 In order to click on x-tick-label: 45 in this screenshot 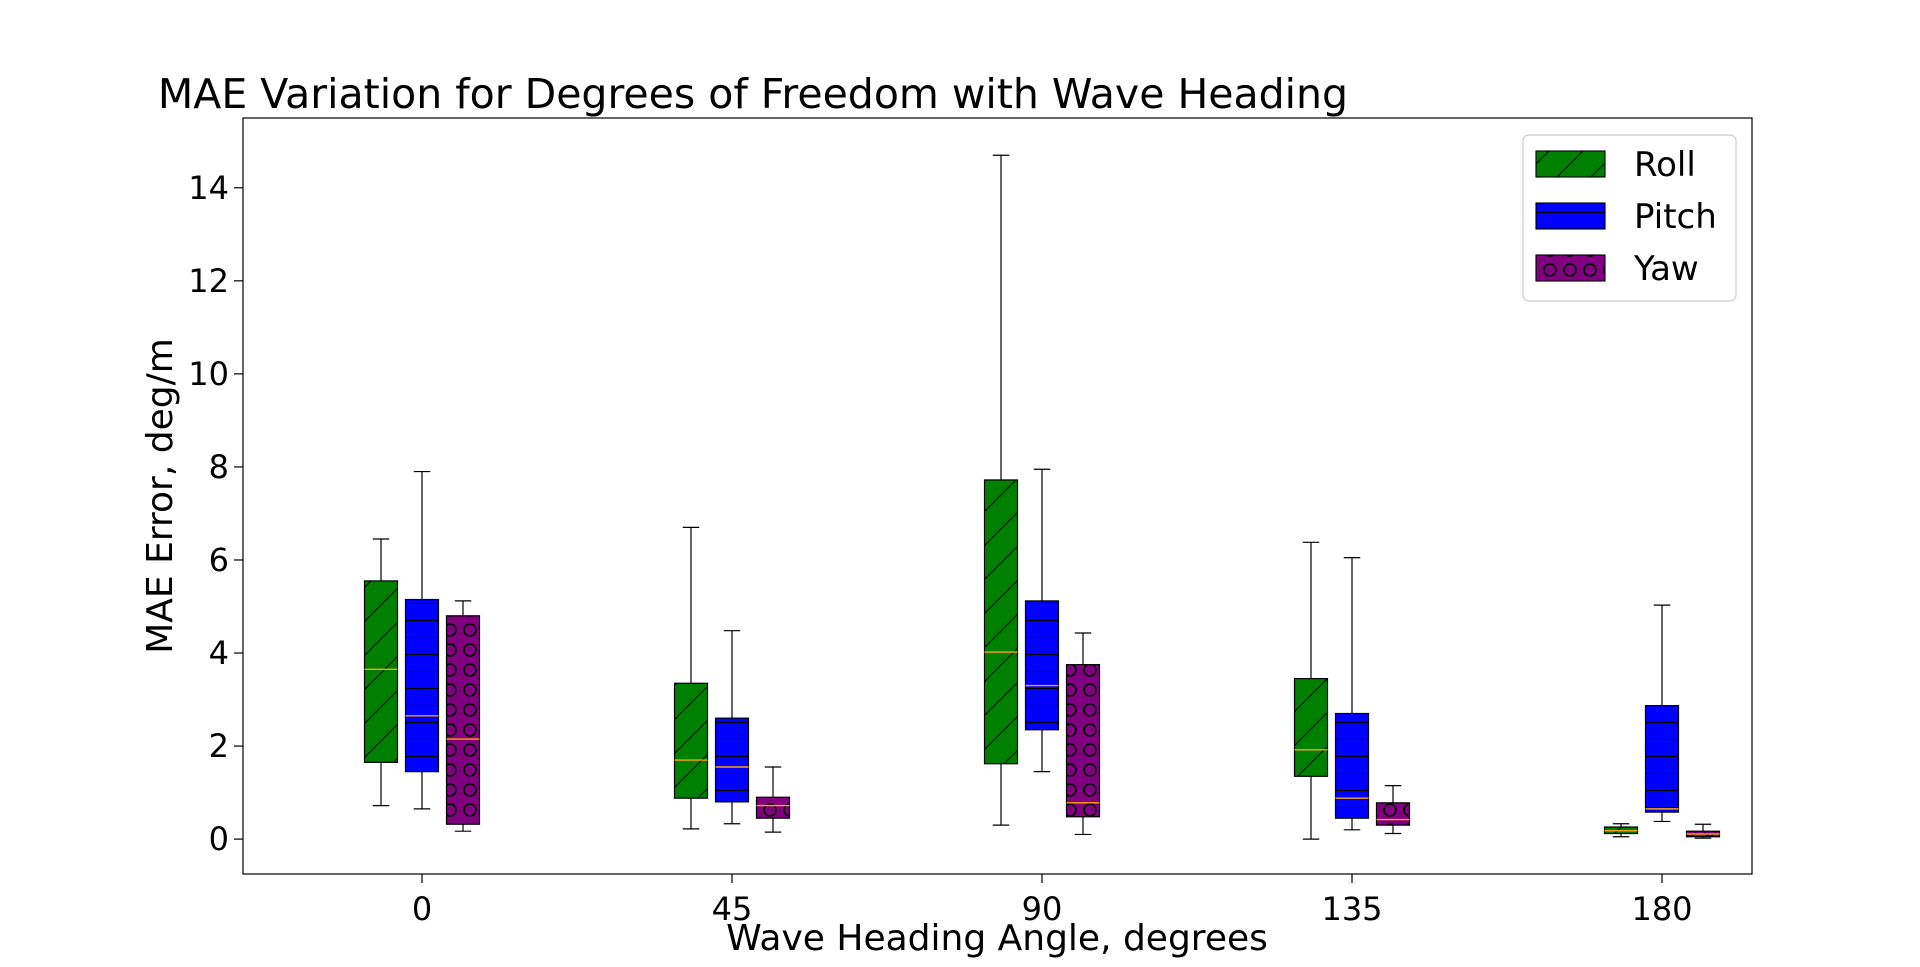, I will do `click(732, 909)`.